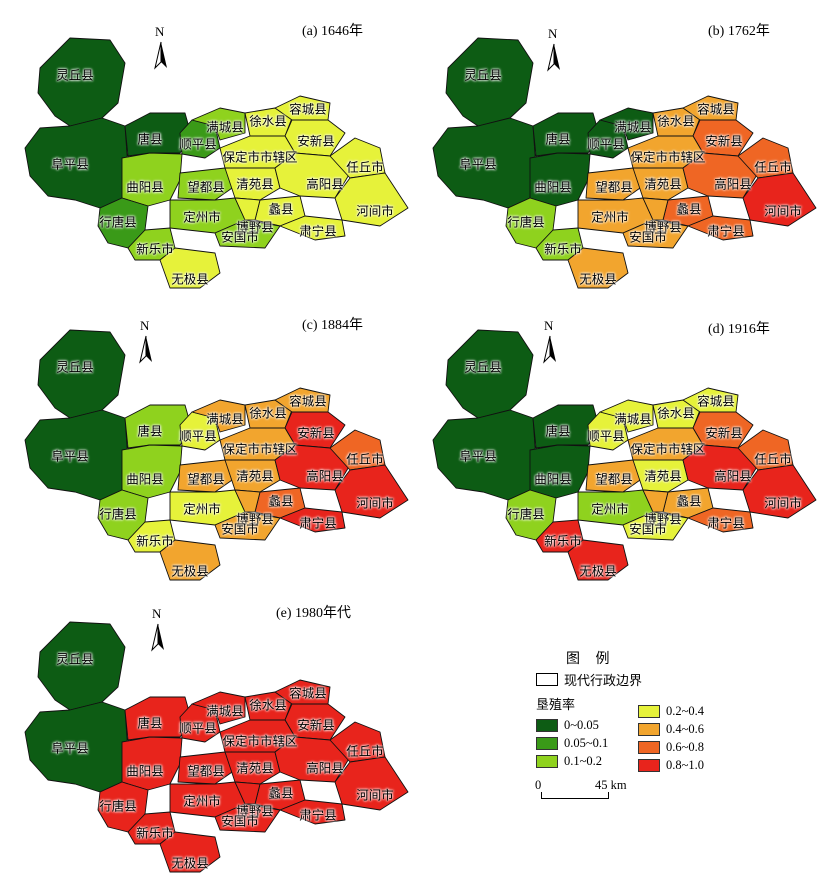 The image size is (836, 880). I want to click on legend-item-label: 0.1~0.2, so click(583, 761).